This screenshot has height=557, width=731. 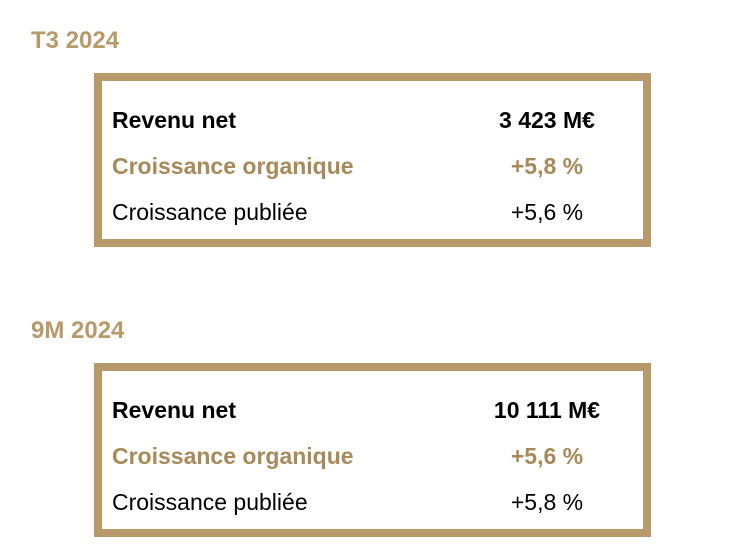 I want to click on kpi-row-net-revenue: Revenu net 10 111 M€, so click(x=372, y=410).